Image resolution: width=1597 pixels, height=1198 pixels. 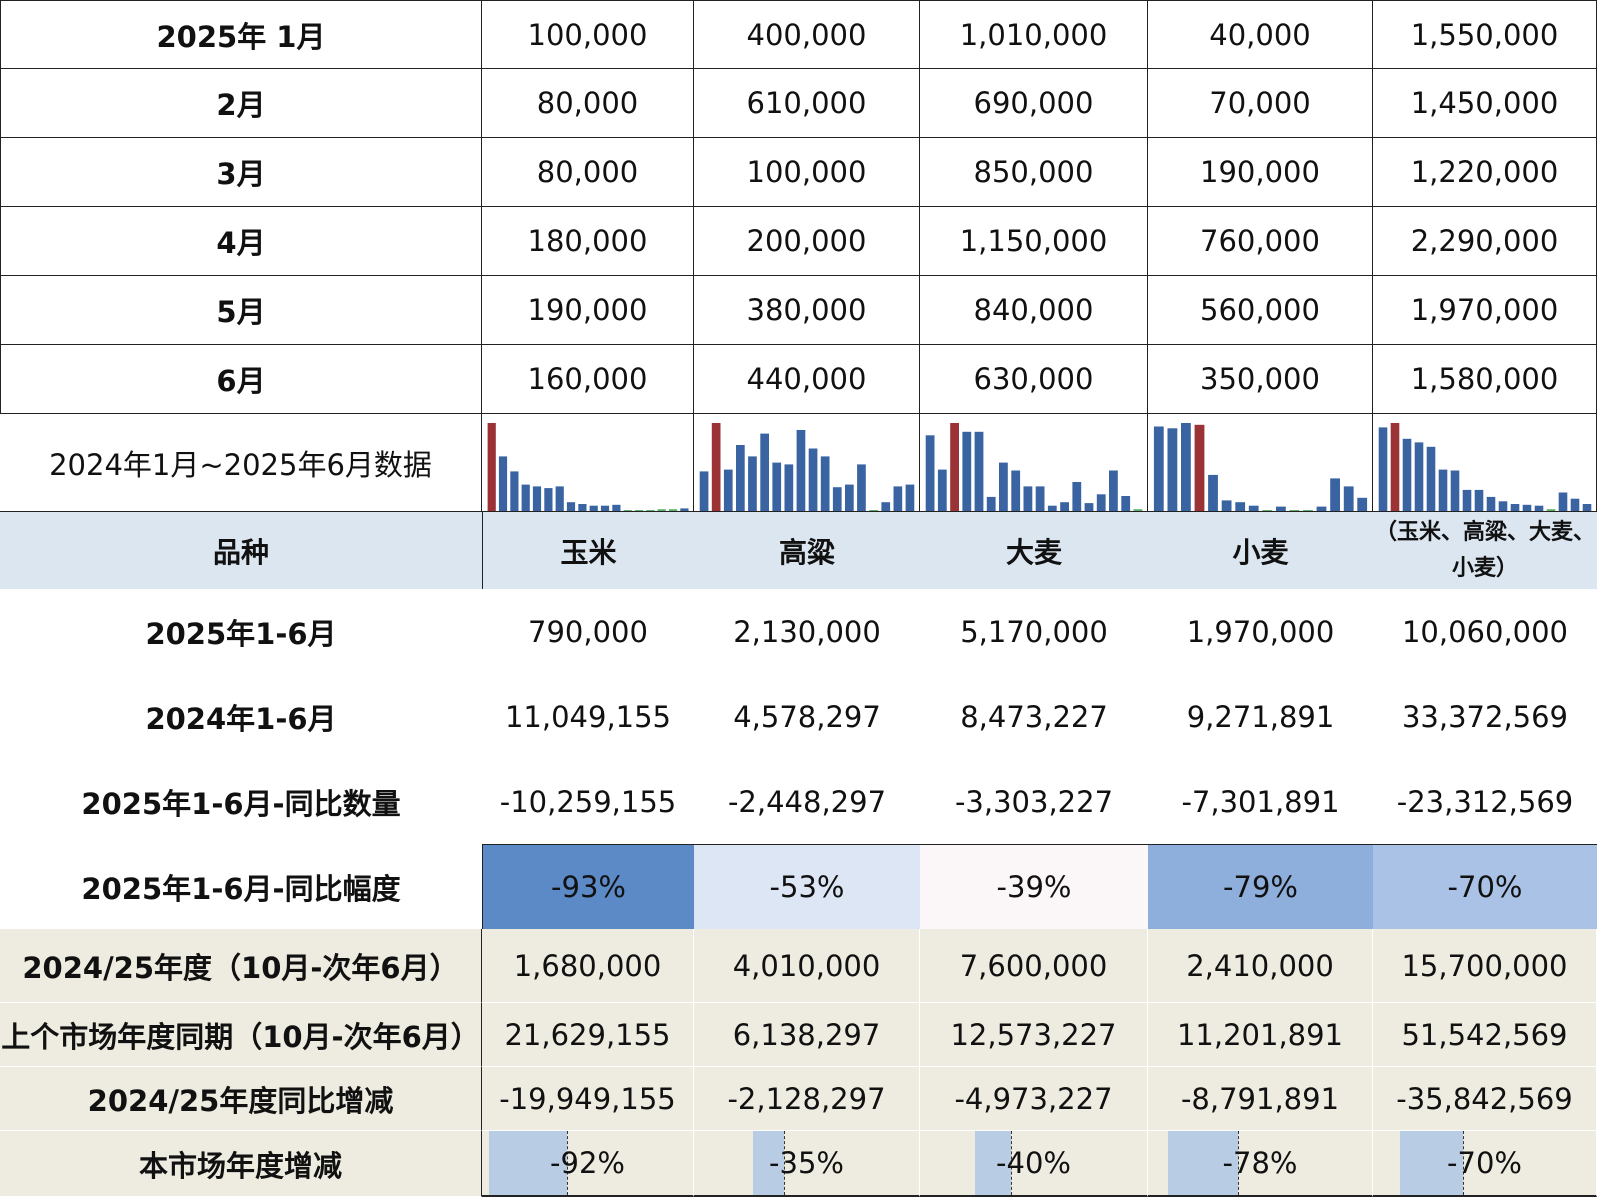 I want to click on month-value: 560,000, so click(x=1260, y=310).